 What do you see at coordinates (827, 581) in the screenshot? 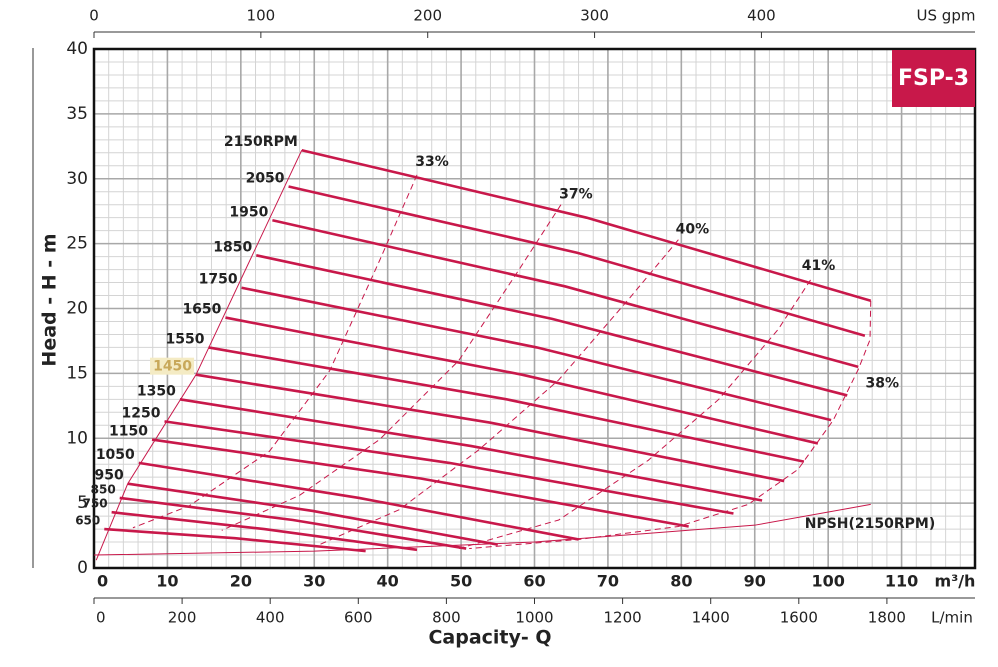
I see `x-tick-label: 100` at bounding box center [827, 581].